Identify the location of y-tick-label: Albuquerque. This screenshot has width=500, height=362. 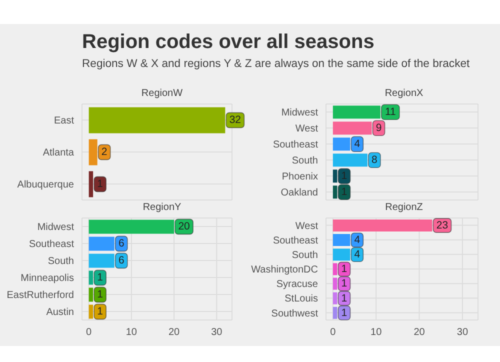
(45, 185).